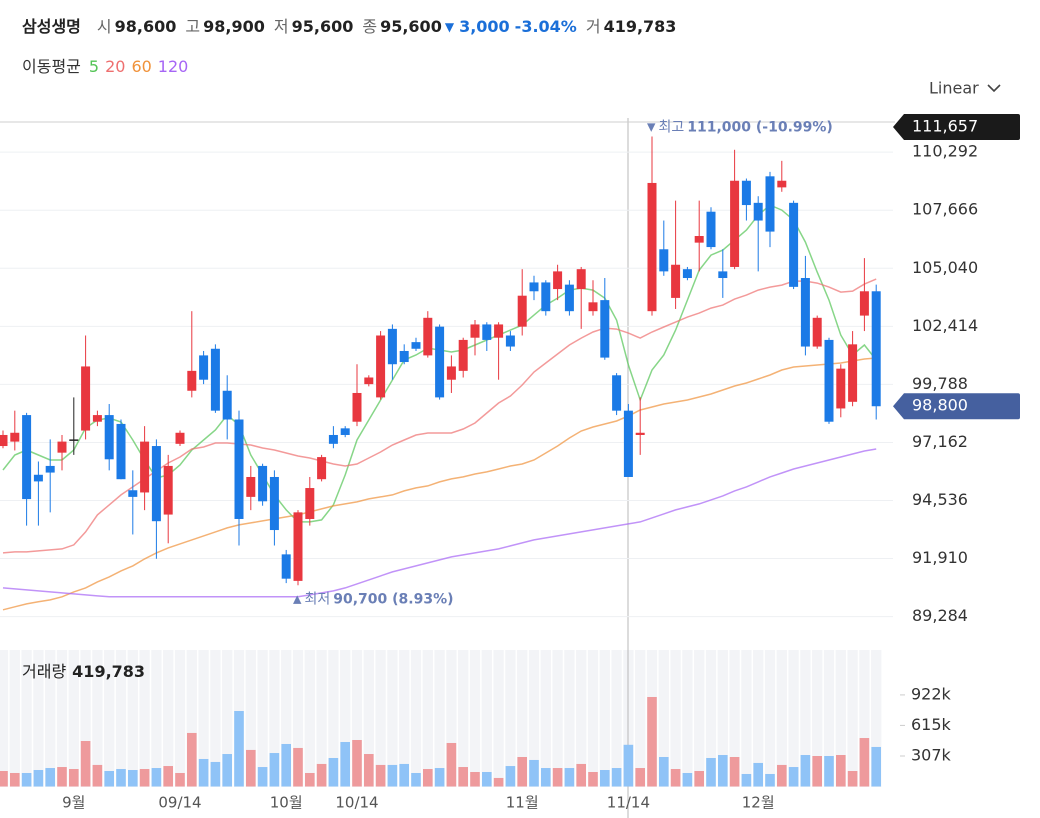 The height and width of the screenshot is (818, 1040). What do you see at coordinates (179, 803) in the screenshot?
I see `x-tick-label: 09/14` at bounding box center [179, 803].